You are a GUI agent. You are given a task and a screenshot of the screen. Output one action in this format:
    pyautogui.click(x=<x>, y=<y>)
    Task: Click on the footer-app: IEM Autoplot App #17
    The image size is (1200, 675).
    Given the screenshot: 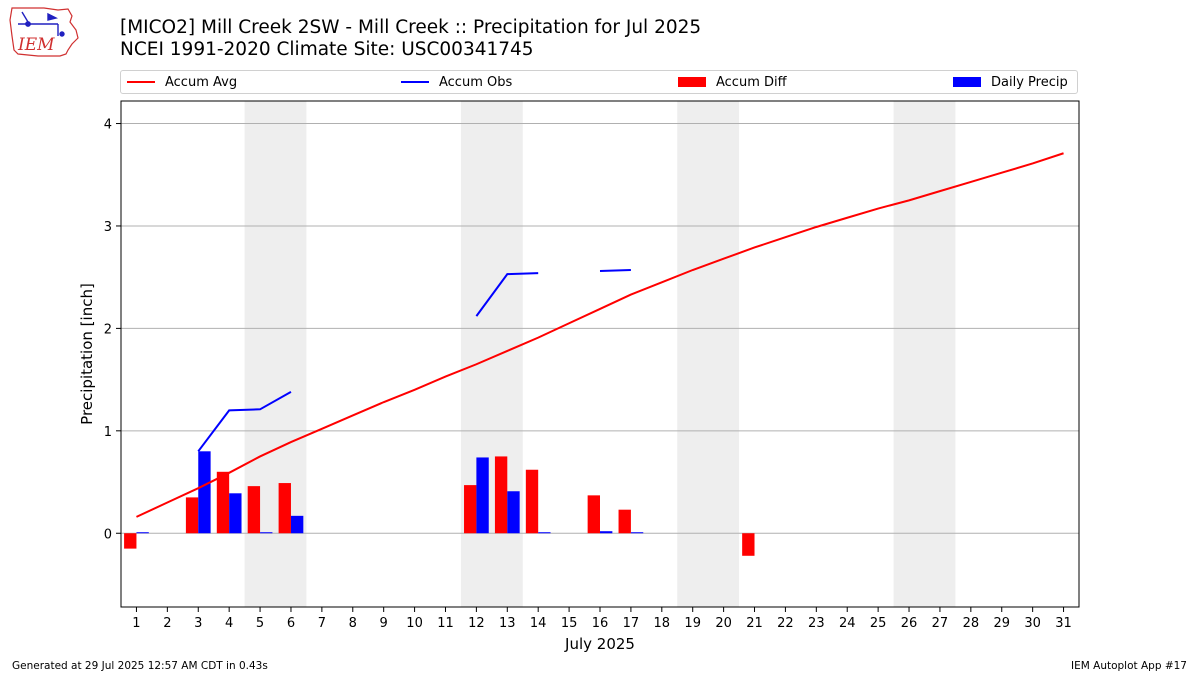 What is the action you would take?
    pyautogui.click(x=1129, y=666)
    